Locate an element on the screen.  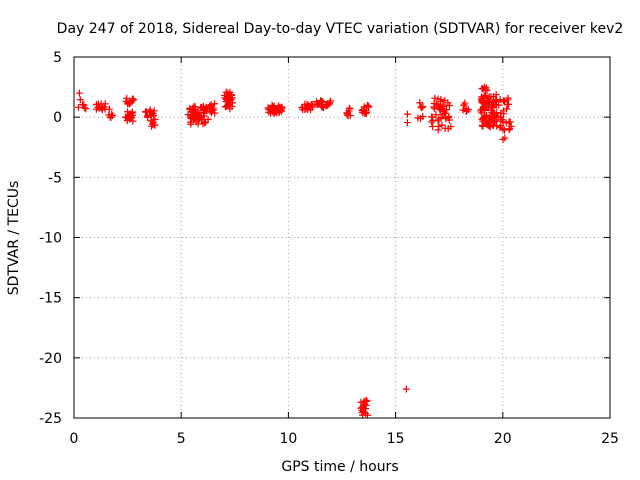
x-tick-label: 5 is located at coordinates (181, 439).